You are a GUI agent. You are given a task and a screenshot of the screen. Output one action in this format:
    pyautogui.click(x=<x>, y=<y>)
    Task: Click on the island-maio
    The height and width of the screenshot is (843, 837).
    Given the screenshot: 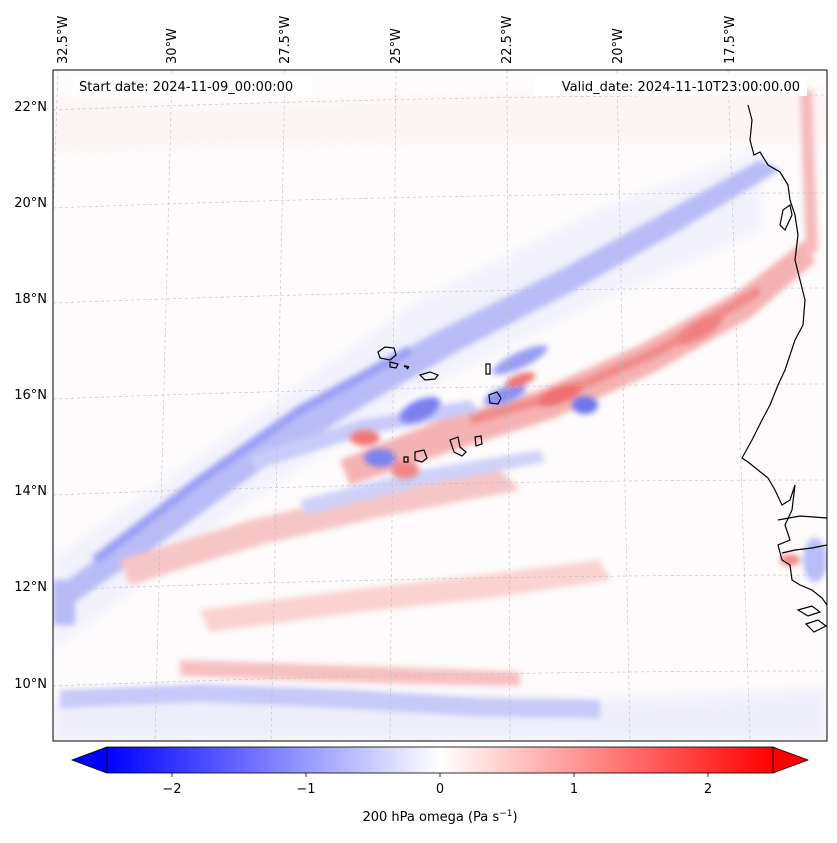 What is the action you would take?
    pyautogui.click(x=478, y=441)
    